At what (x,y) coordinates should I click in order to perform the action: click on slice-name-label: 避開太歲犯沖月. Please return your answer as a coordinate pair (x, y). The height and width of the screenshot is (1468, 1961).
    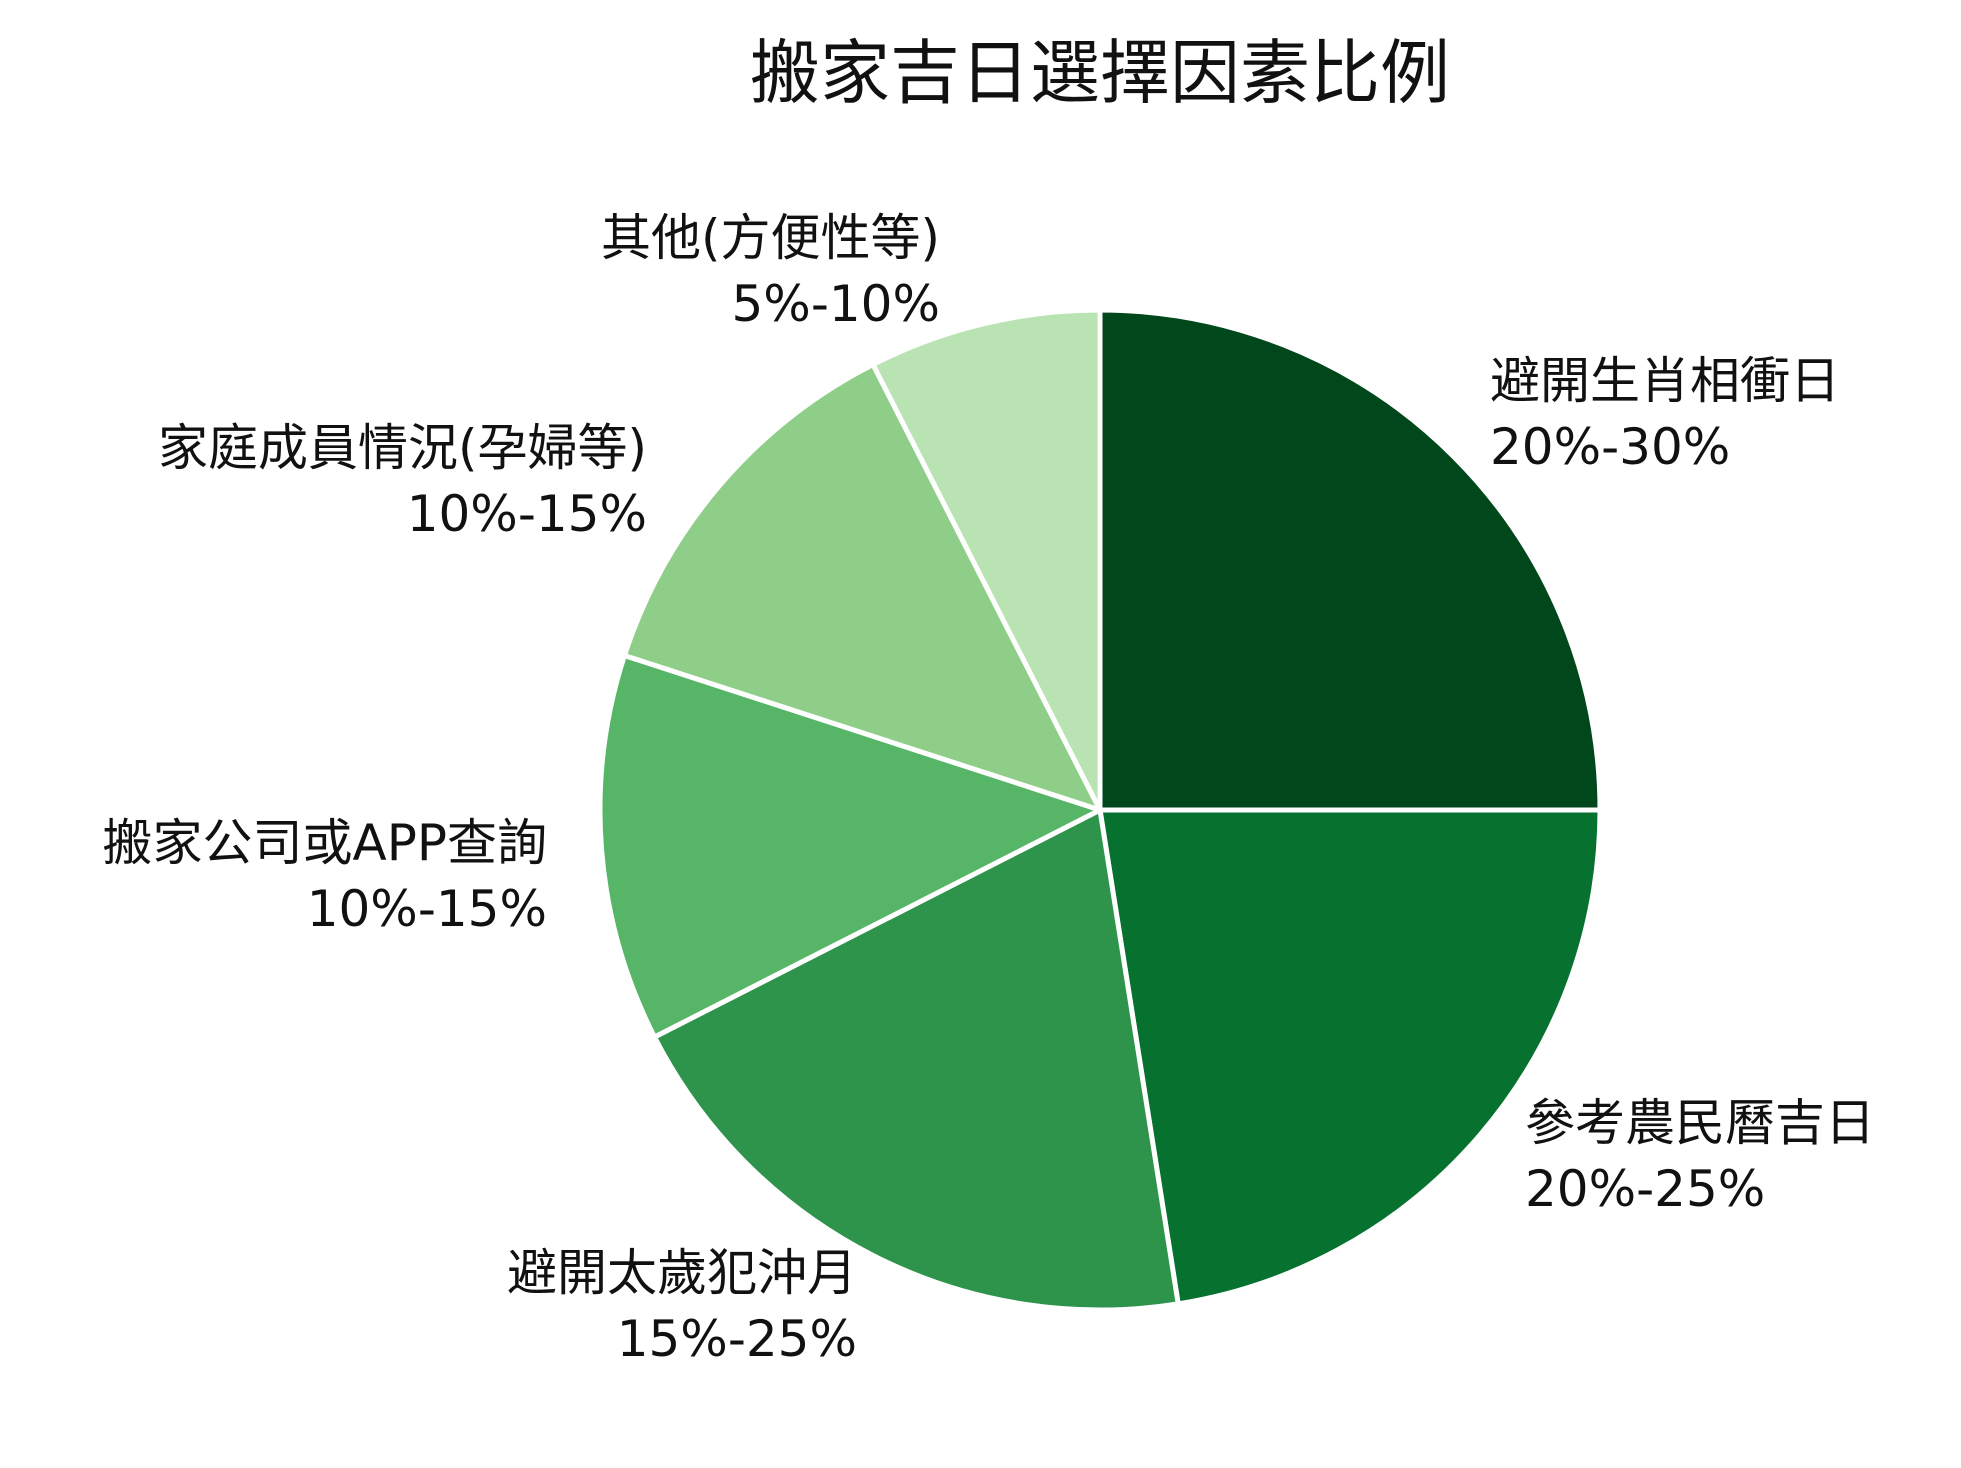
    Looking at the image, I should click on (682, 1273).